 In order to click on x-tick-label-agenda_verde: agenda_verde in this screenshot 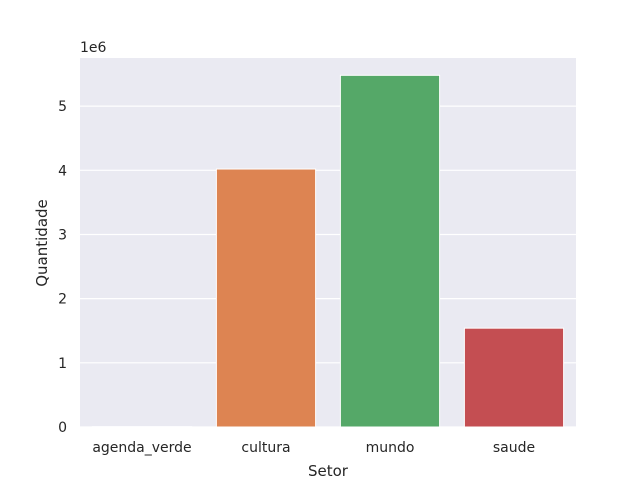, I will do `click(141, 448)`.